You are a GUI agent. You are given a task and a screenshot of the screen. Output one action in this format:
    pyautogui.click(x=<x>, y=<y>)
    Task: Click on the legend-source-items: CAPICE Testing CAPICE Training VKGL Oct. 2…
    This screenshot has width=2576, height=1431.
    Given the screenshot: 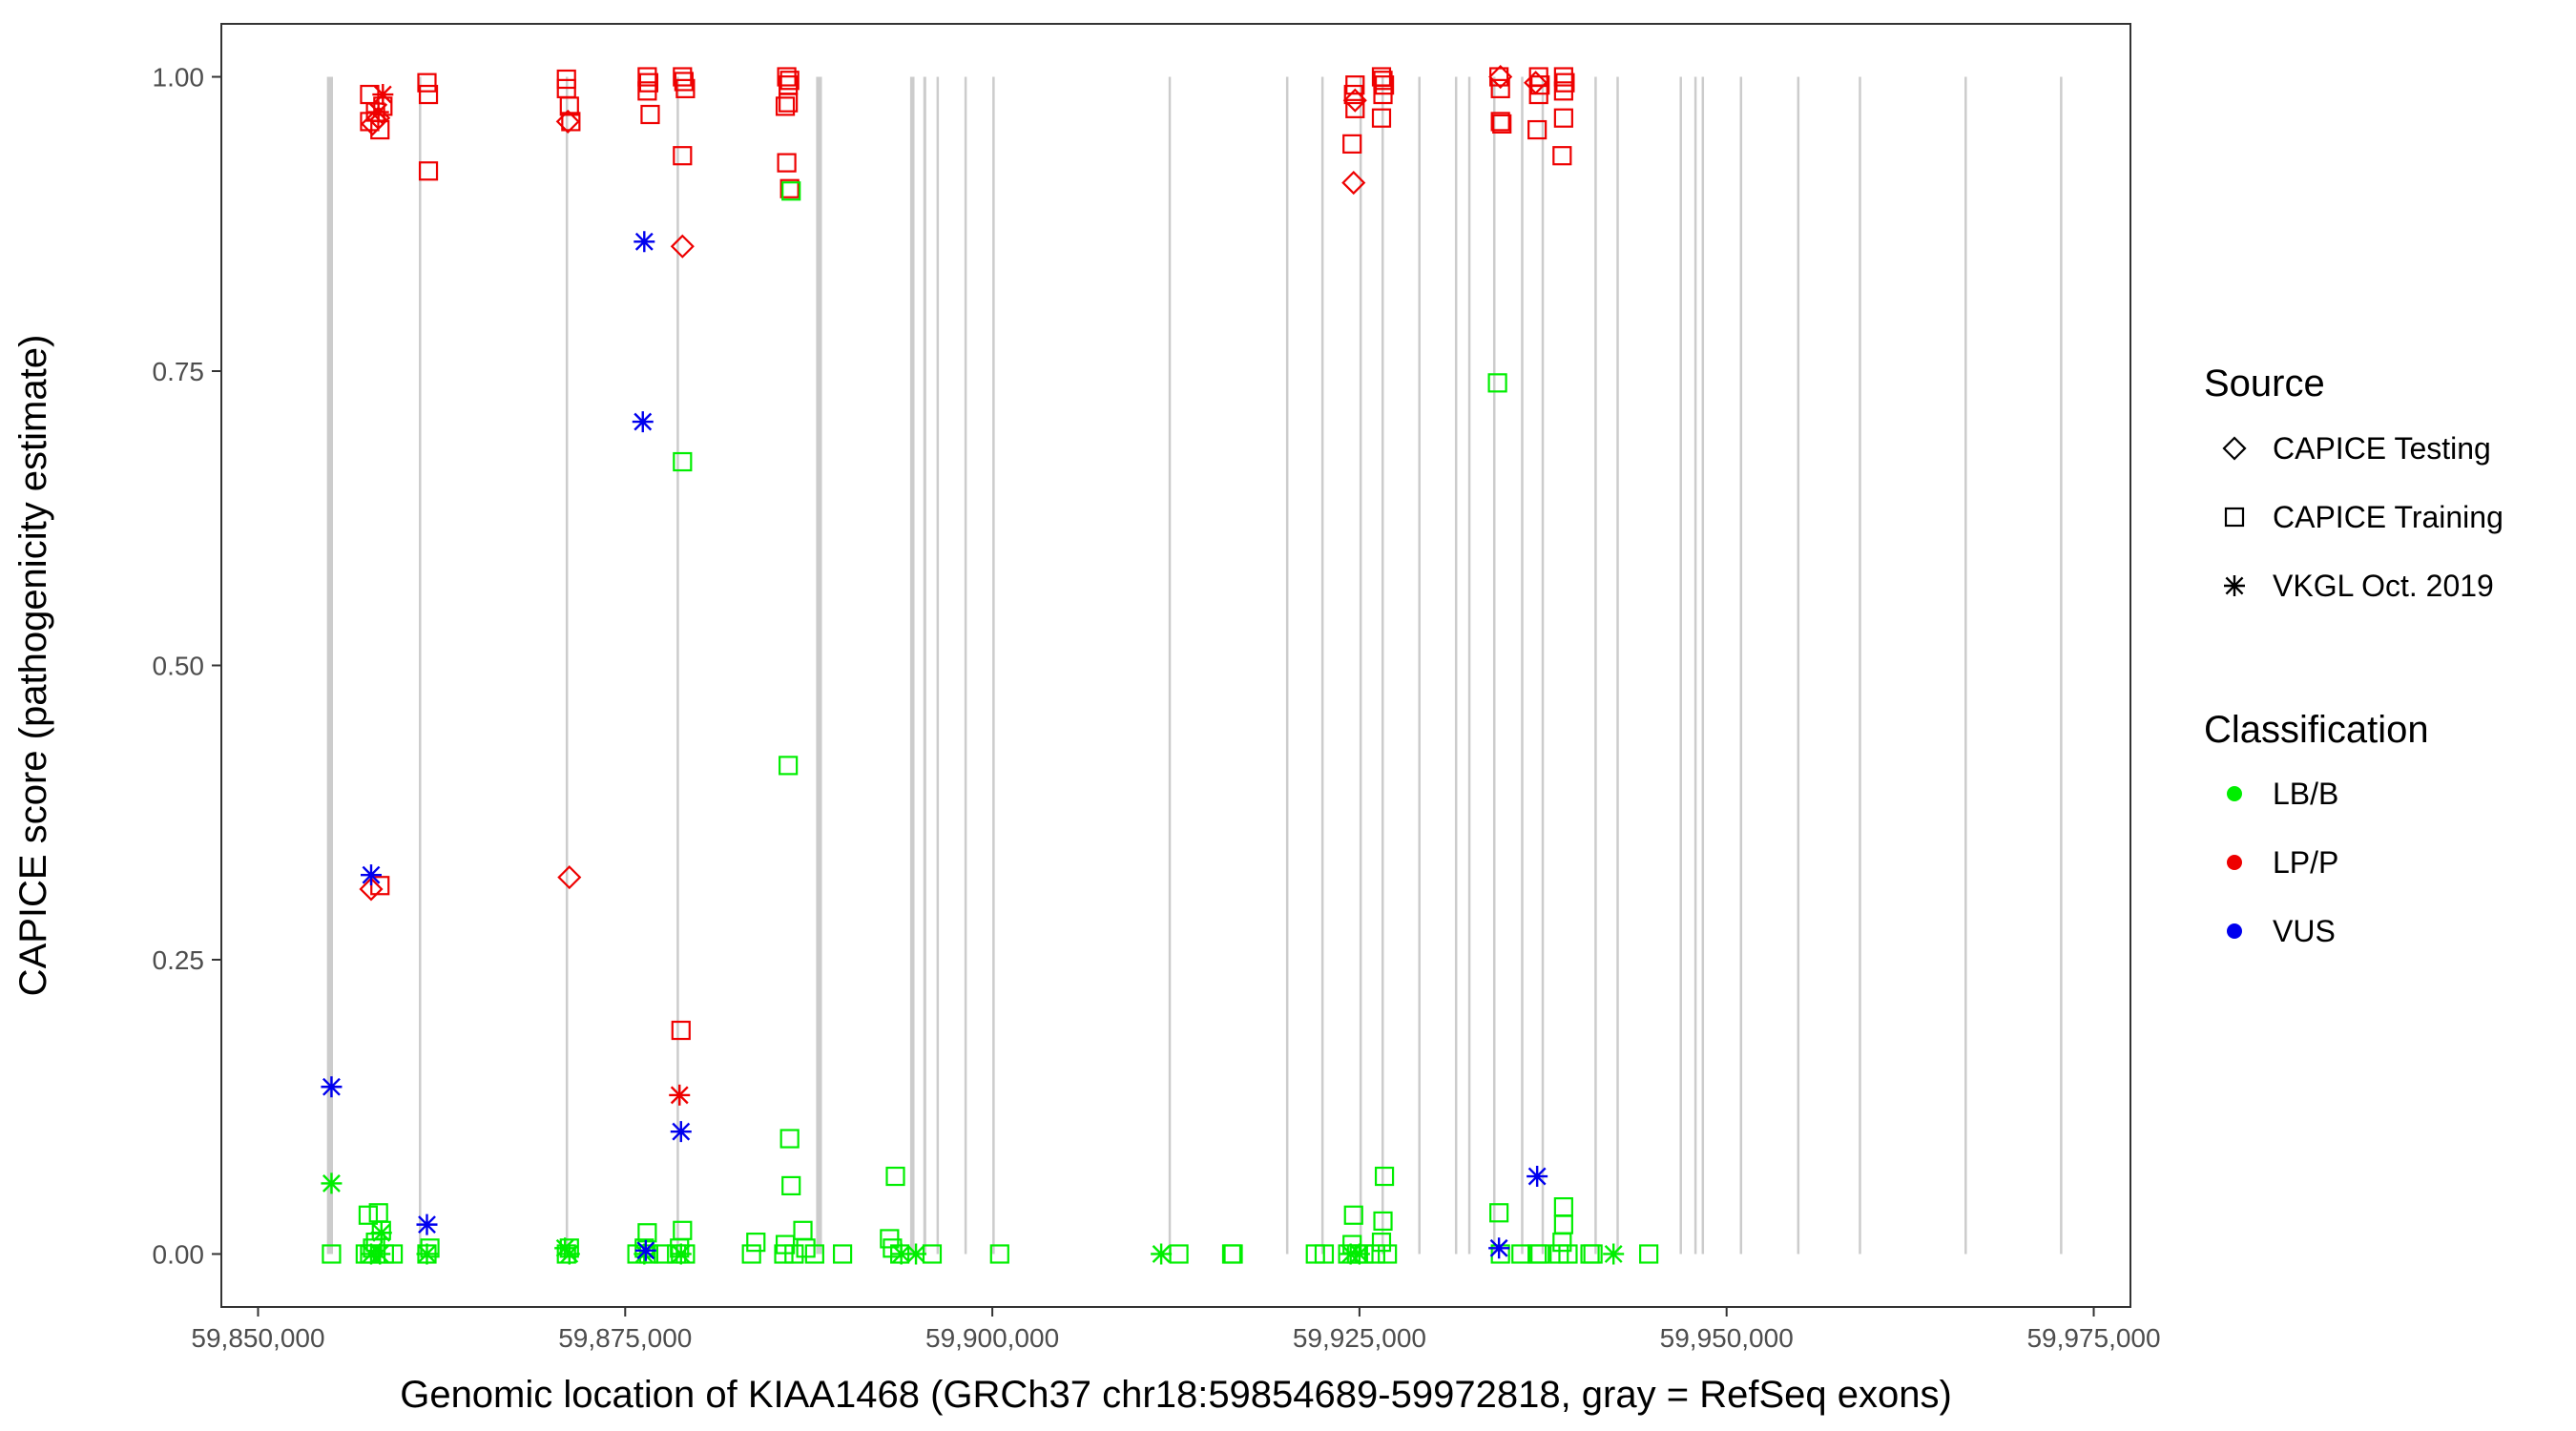 What is the action you would take?
    pyautogui.click(x=2362, y=517)
    